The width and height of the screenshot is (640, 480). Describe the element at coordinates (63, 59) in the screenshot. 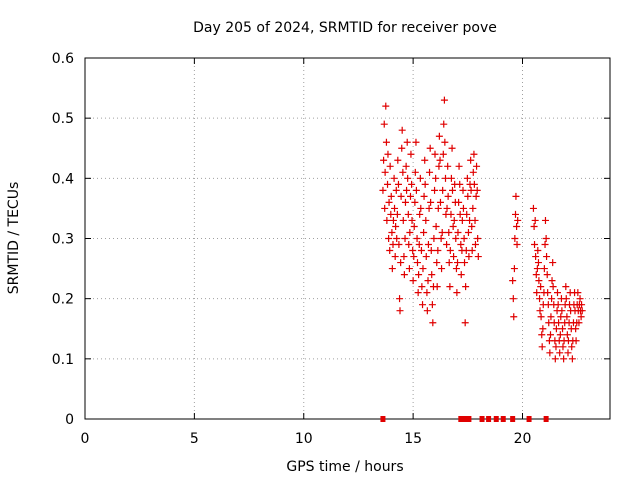

I see `y-tick-label: 0.6` at that location.